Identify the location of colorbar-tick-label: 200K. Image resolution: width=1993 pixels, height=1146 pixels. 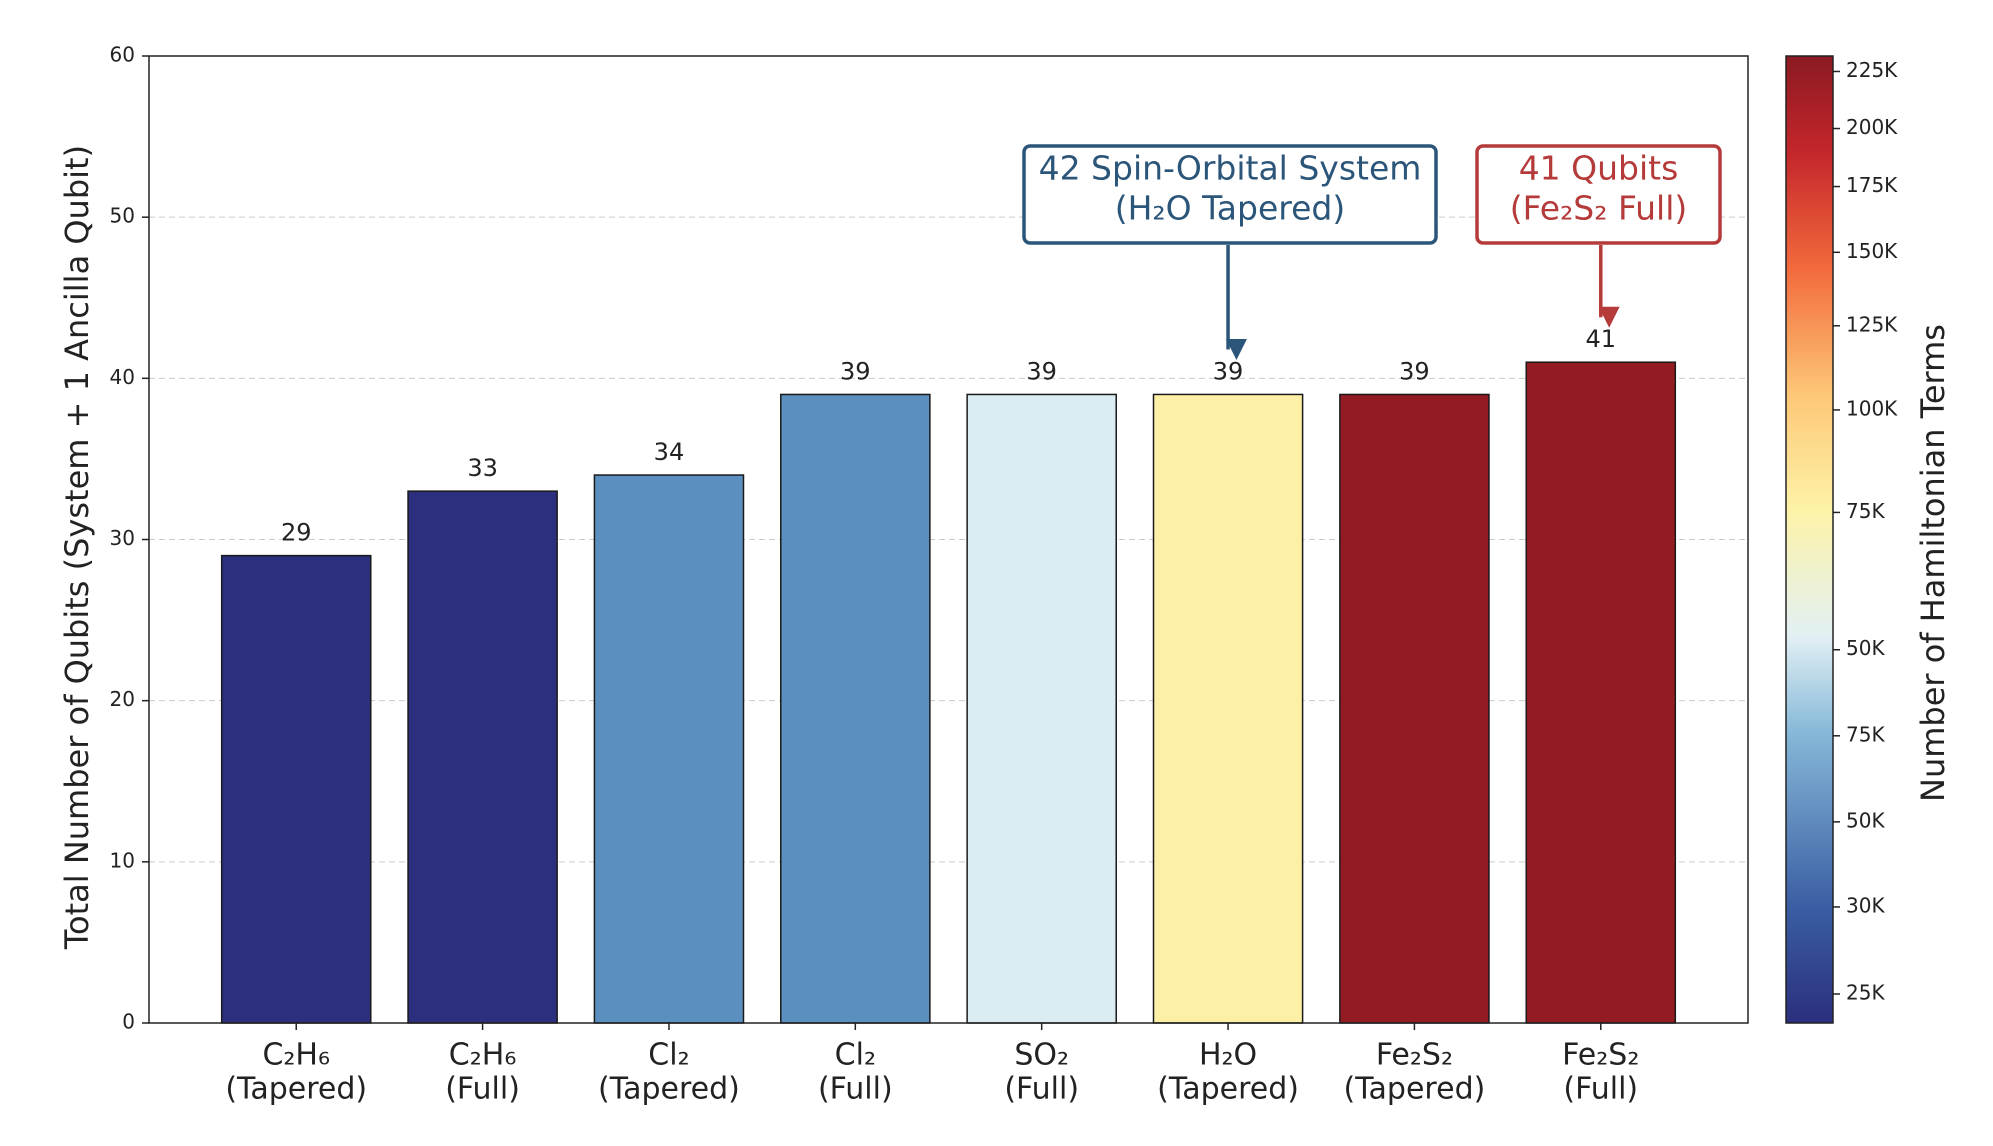
(1872, 127).